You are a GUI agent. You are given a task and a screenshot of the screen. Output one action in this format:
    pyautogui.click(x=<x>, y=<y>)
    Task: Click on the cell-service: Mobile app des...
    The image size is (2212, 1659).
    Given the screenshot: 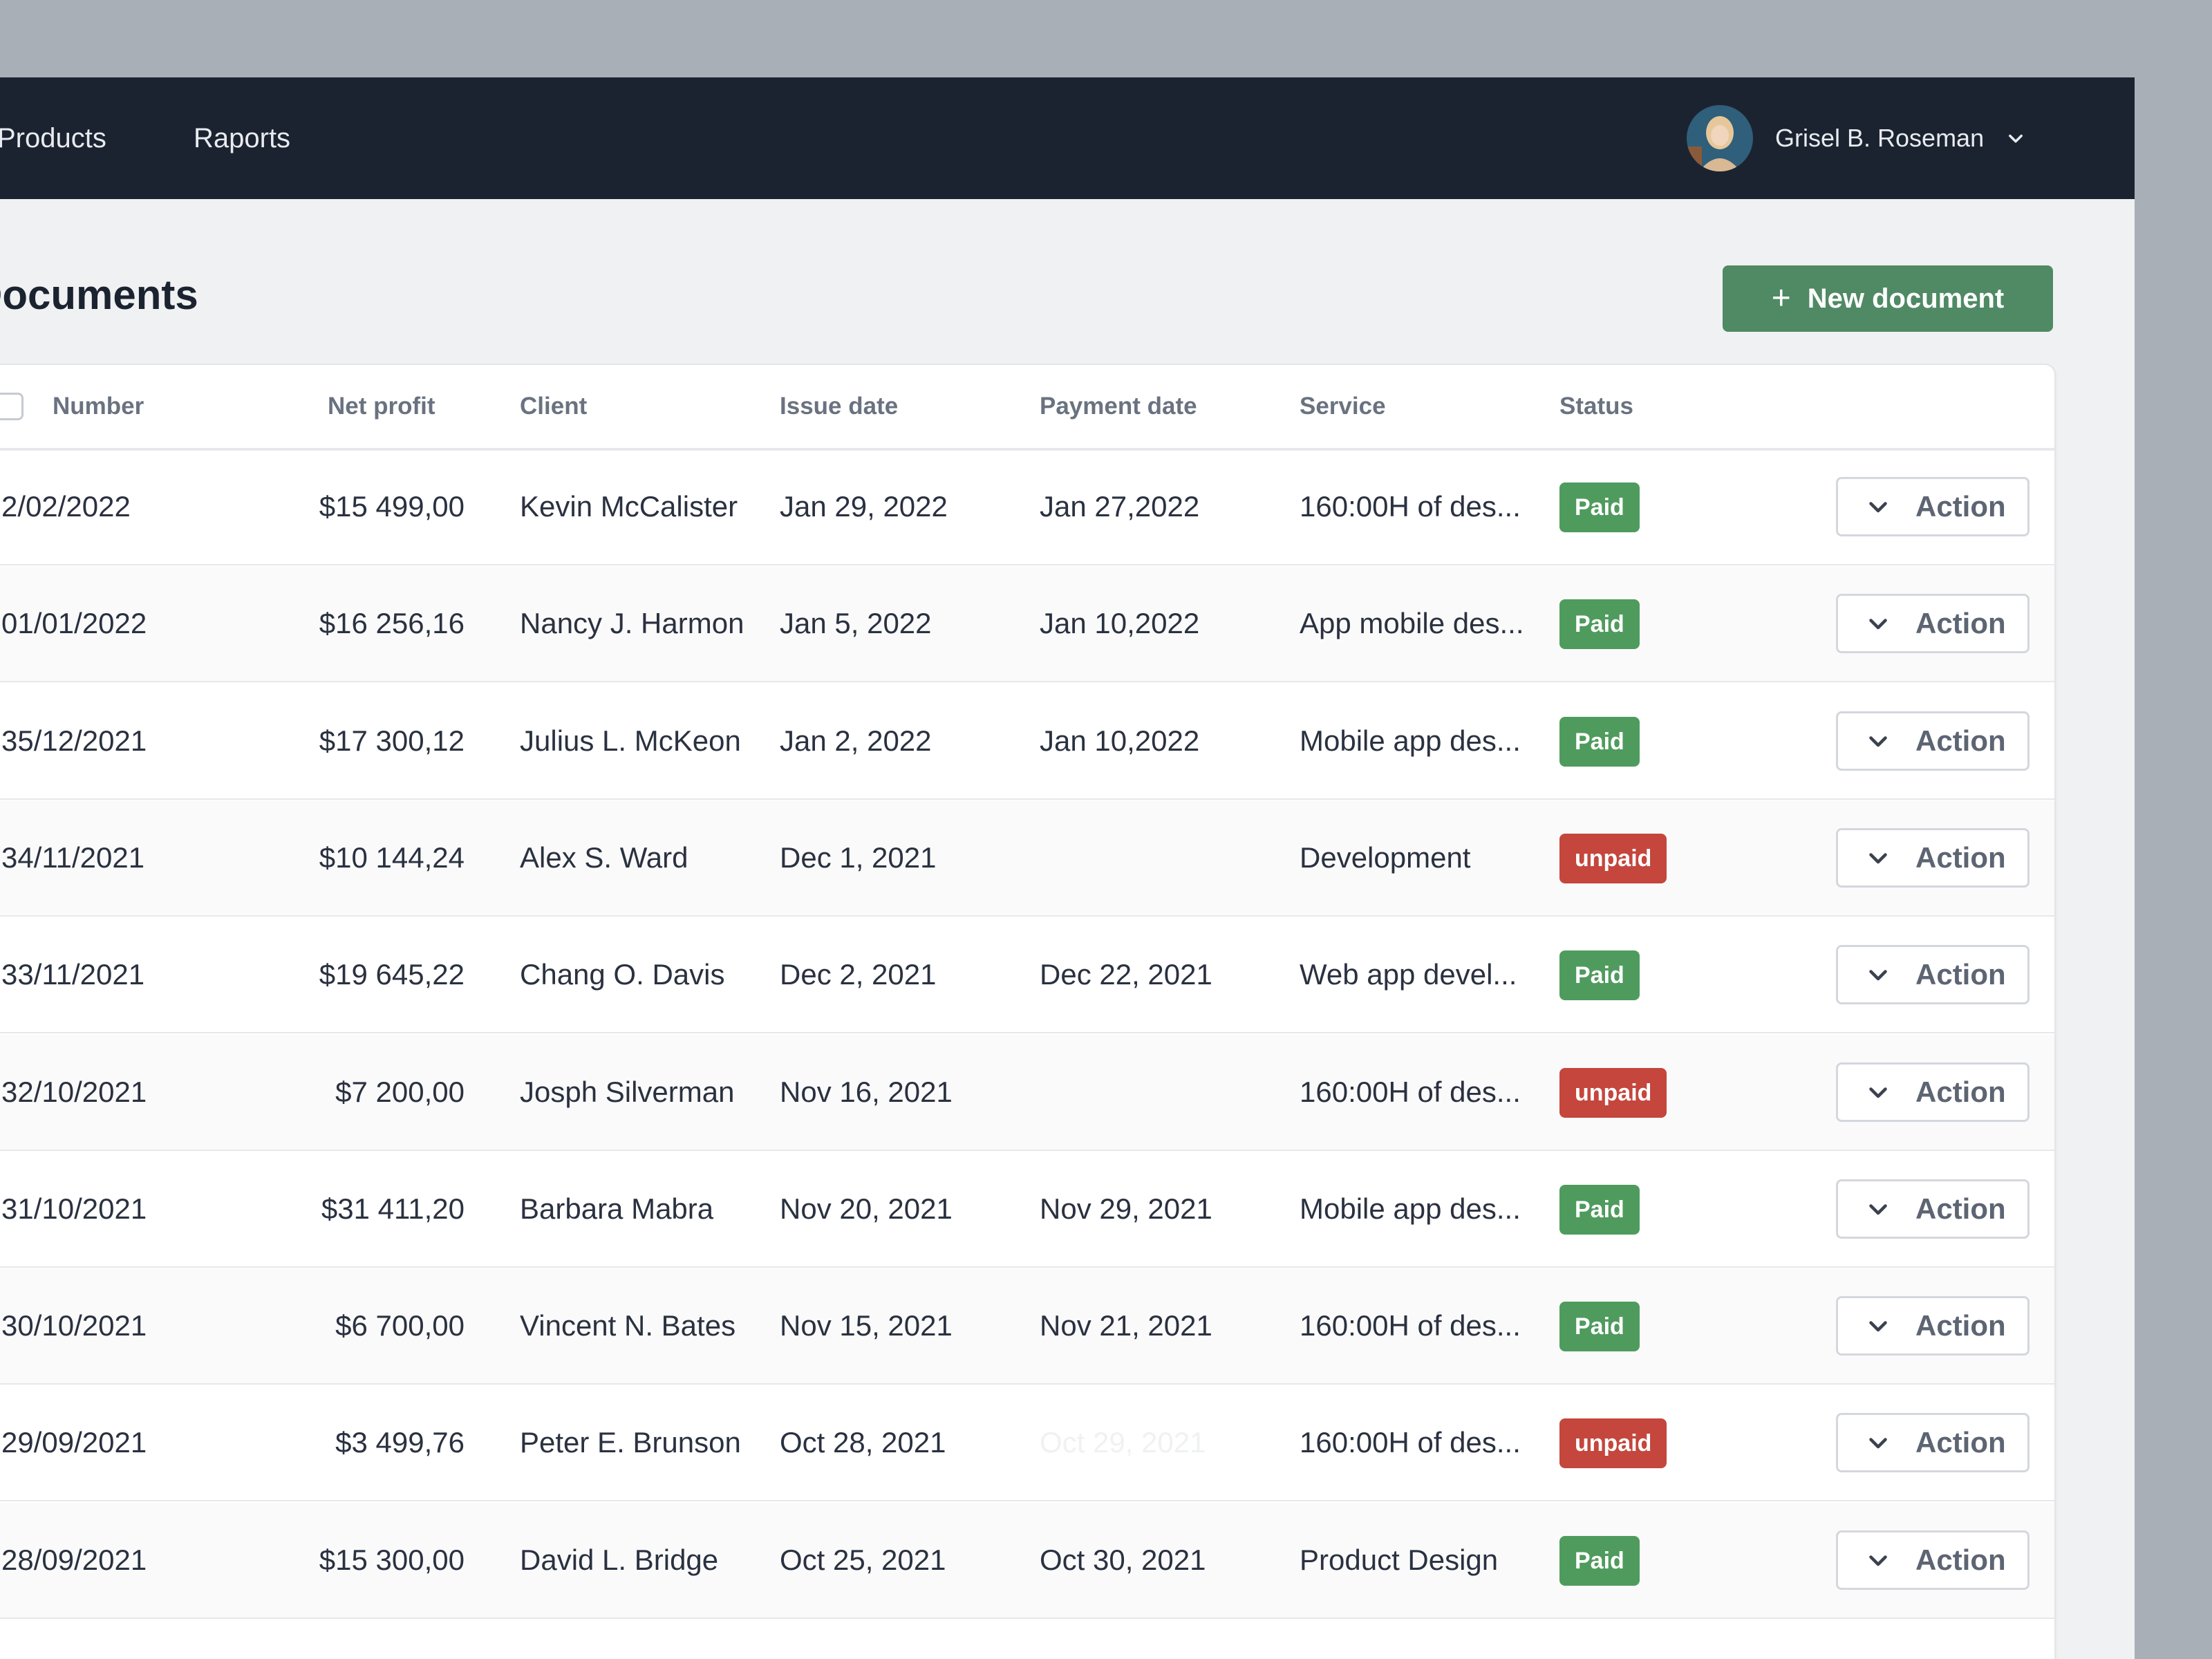 What is the action you would take?
    pyautogui.click(x=1410, y=740)
    